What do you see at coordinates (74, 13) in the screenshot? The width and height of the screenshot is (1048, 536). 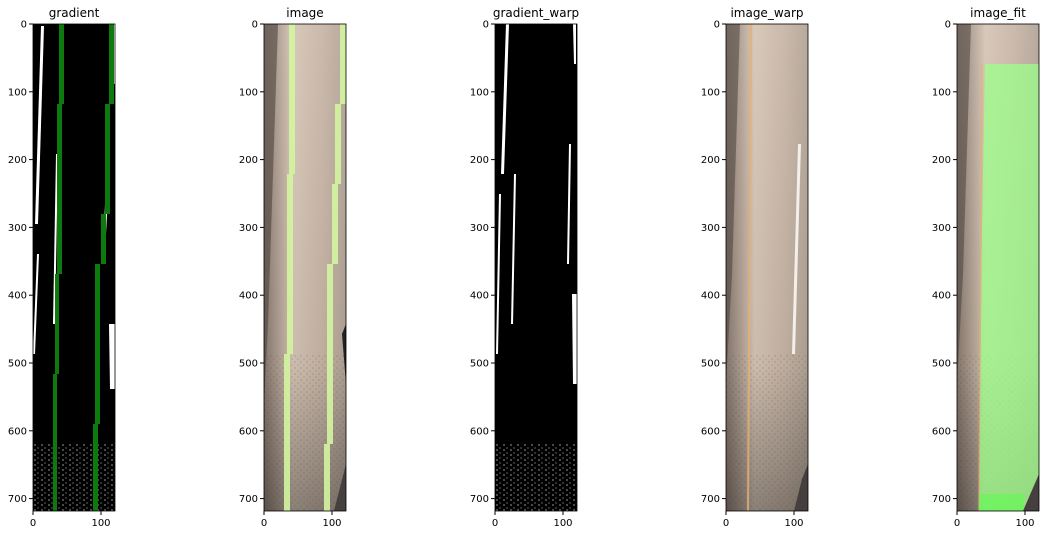 I see `panel-title: gradient` at bounding box center [74, 13].